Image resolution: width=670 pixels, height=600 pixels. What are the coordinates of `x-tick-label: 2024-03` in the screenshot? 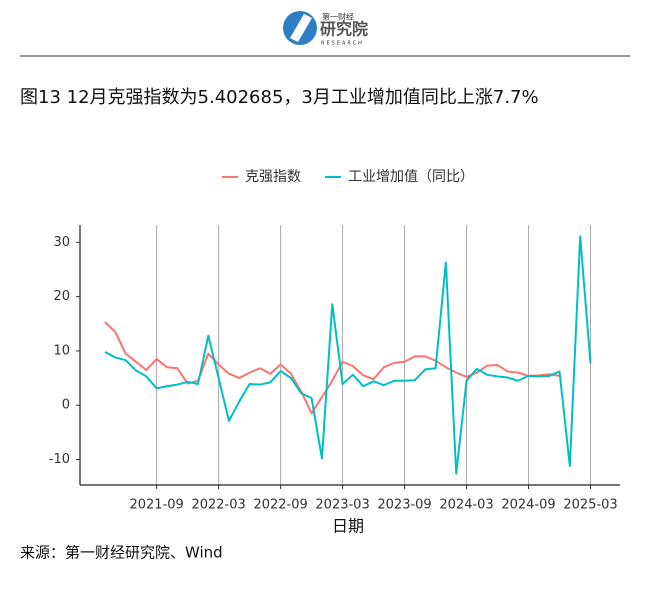 It's located at (466, 505).